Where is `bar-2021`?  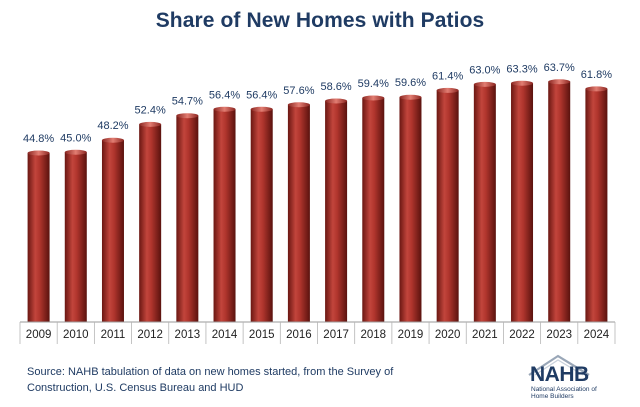
bar-2021 is located at coordinates (484, 202).